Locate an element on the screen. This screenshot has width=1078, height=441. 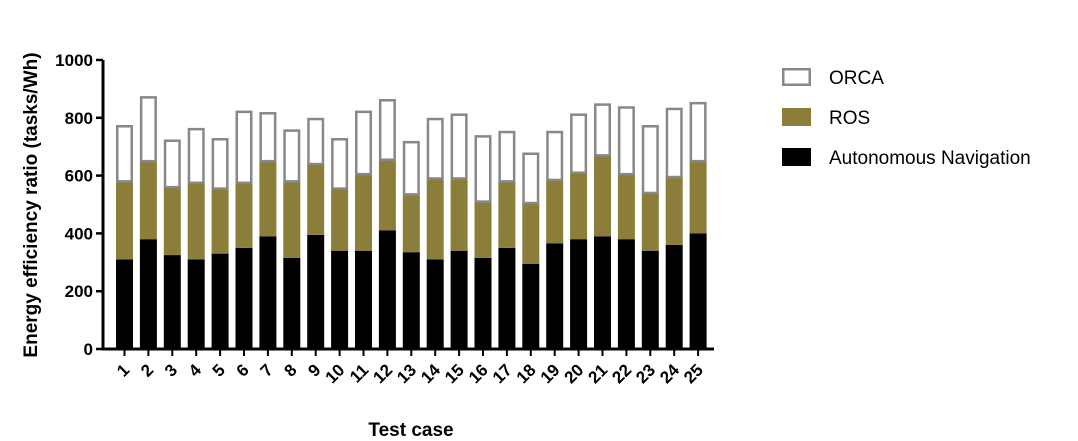
x-tick-label: 25 is located at coordinates (693, 373).